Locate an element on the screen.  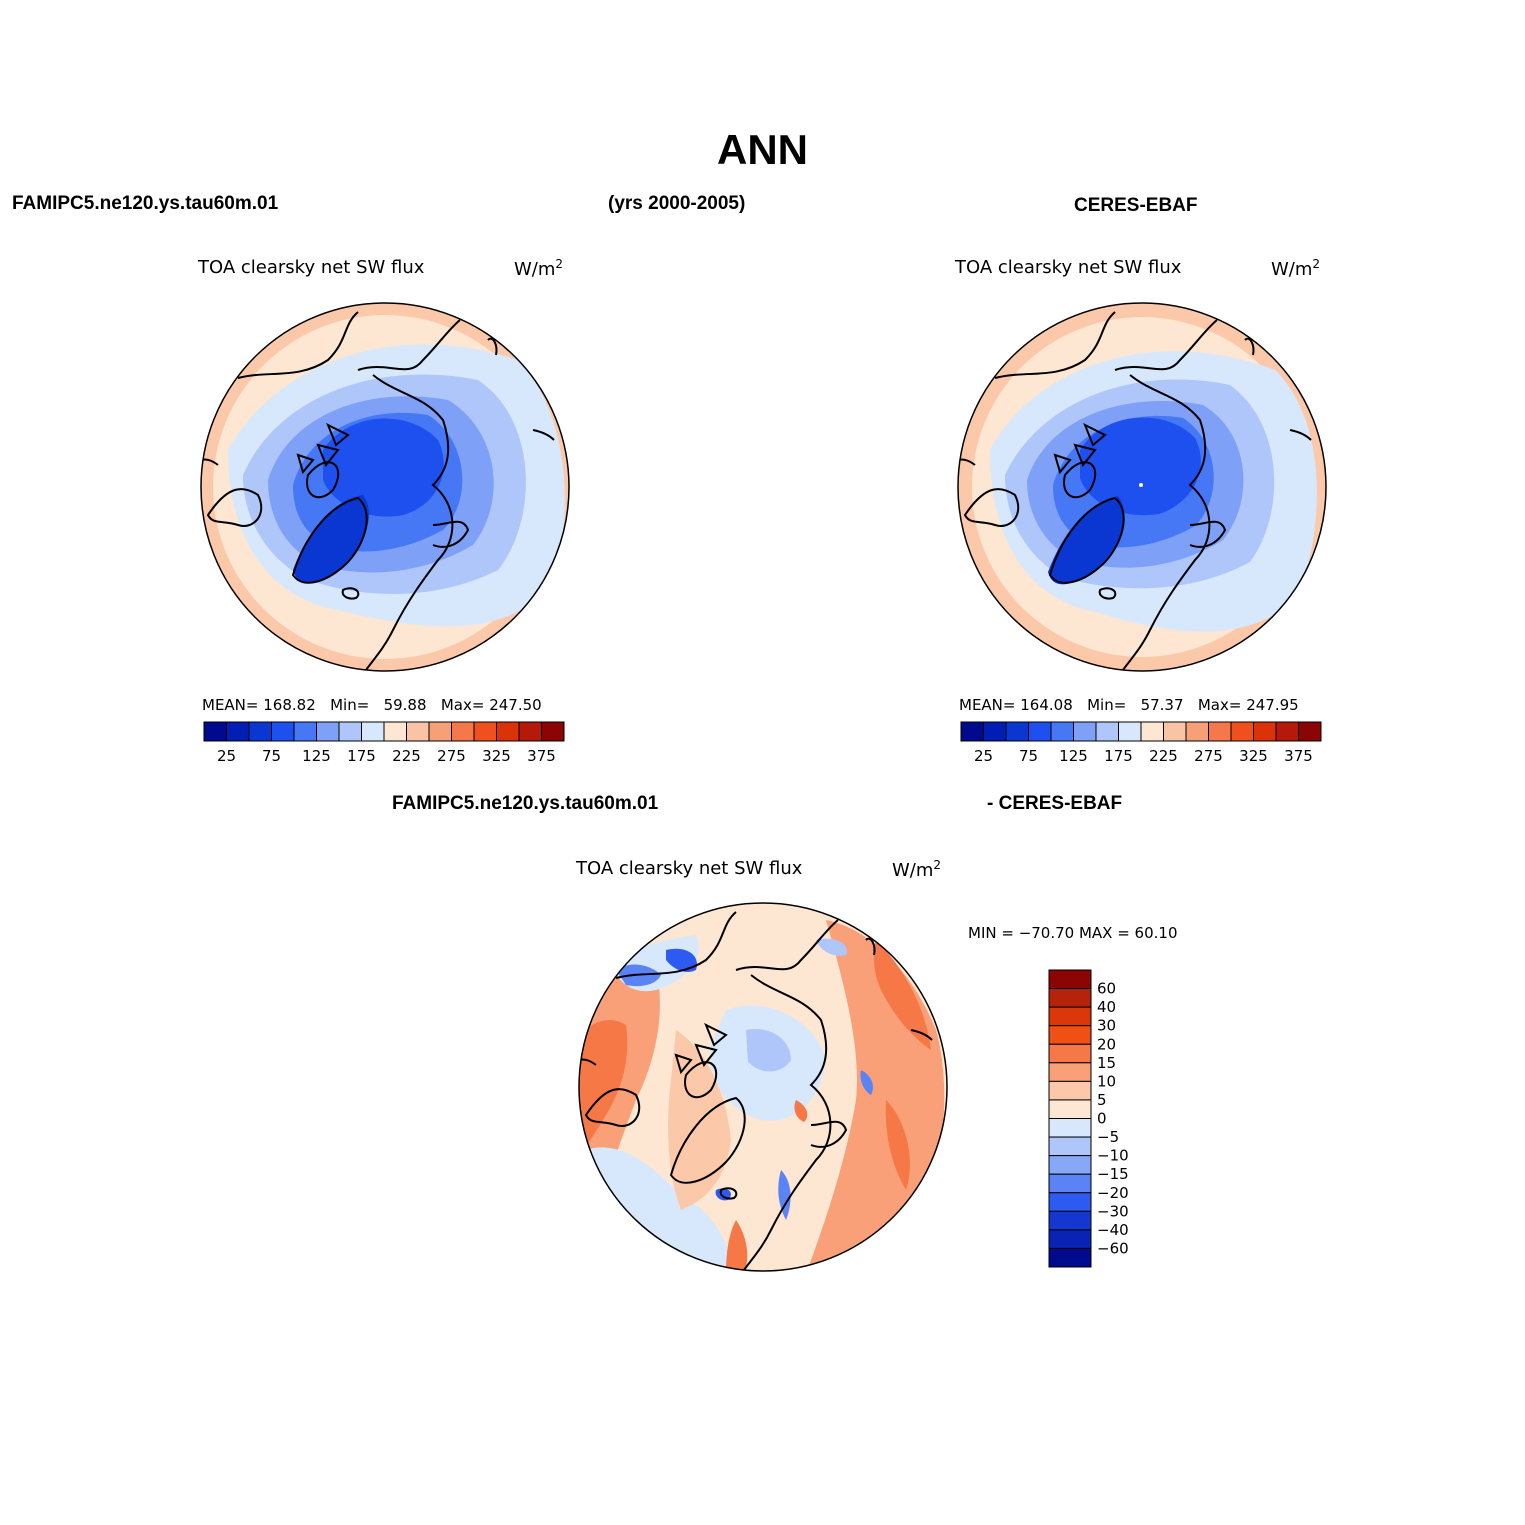
model-colorbar-tick-label: 325 is located at coordinates (496, 756).